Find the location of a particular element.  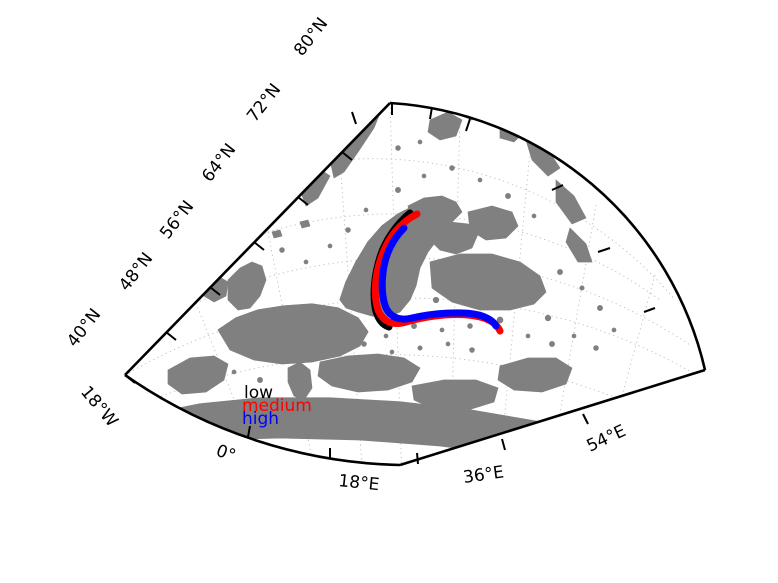

lat-label-40n: 40°N is located at coordinates (84, 328).